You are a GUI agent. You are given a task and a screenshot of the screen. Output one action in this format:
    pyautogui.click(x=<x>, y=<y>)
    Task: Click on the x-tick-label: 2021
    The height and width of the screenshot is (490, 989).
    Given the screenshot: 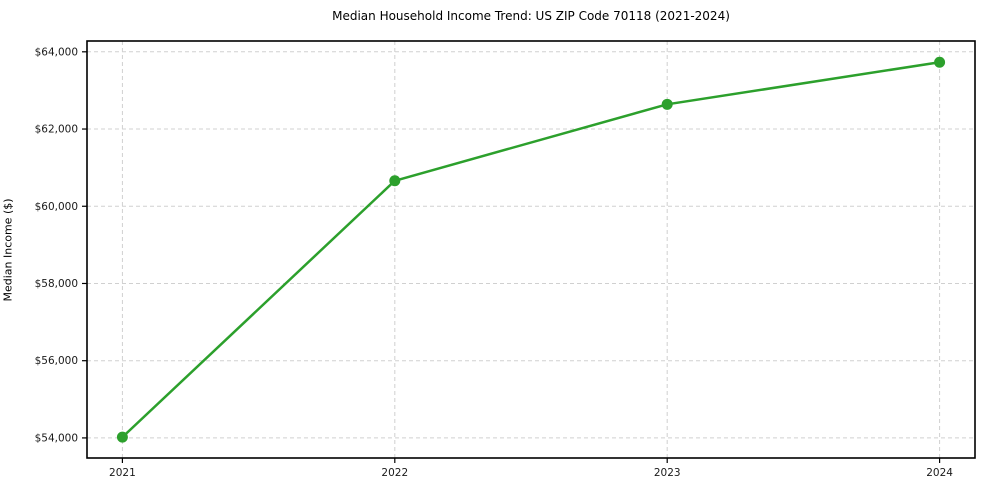 What is the action you would take?
    pyautogui.click(x=122, y=473)
    